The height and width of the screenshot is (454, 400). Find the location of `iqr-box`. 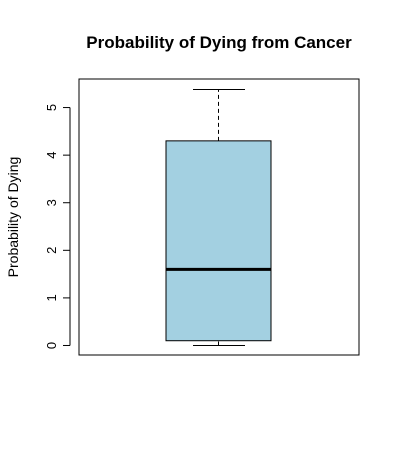

iqr-box is located at coordinates (218, 241).